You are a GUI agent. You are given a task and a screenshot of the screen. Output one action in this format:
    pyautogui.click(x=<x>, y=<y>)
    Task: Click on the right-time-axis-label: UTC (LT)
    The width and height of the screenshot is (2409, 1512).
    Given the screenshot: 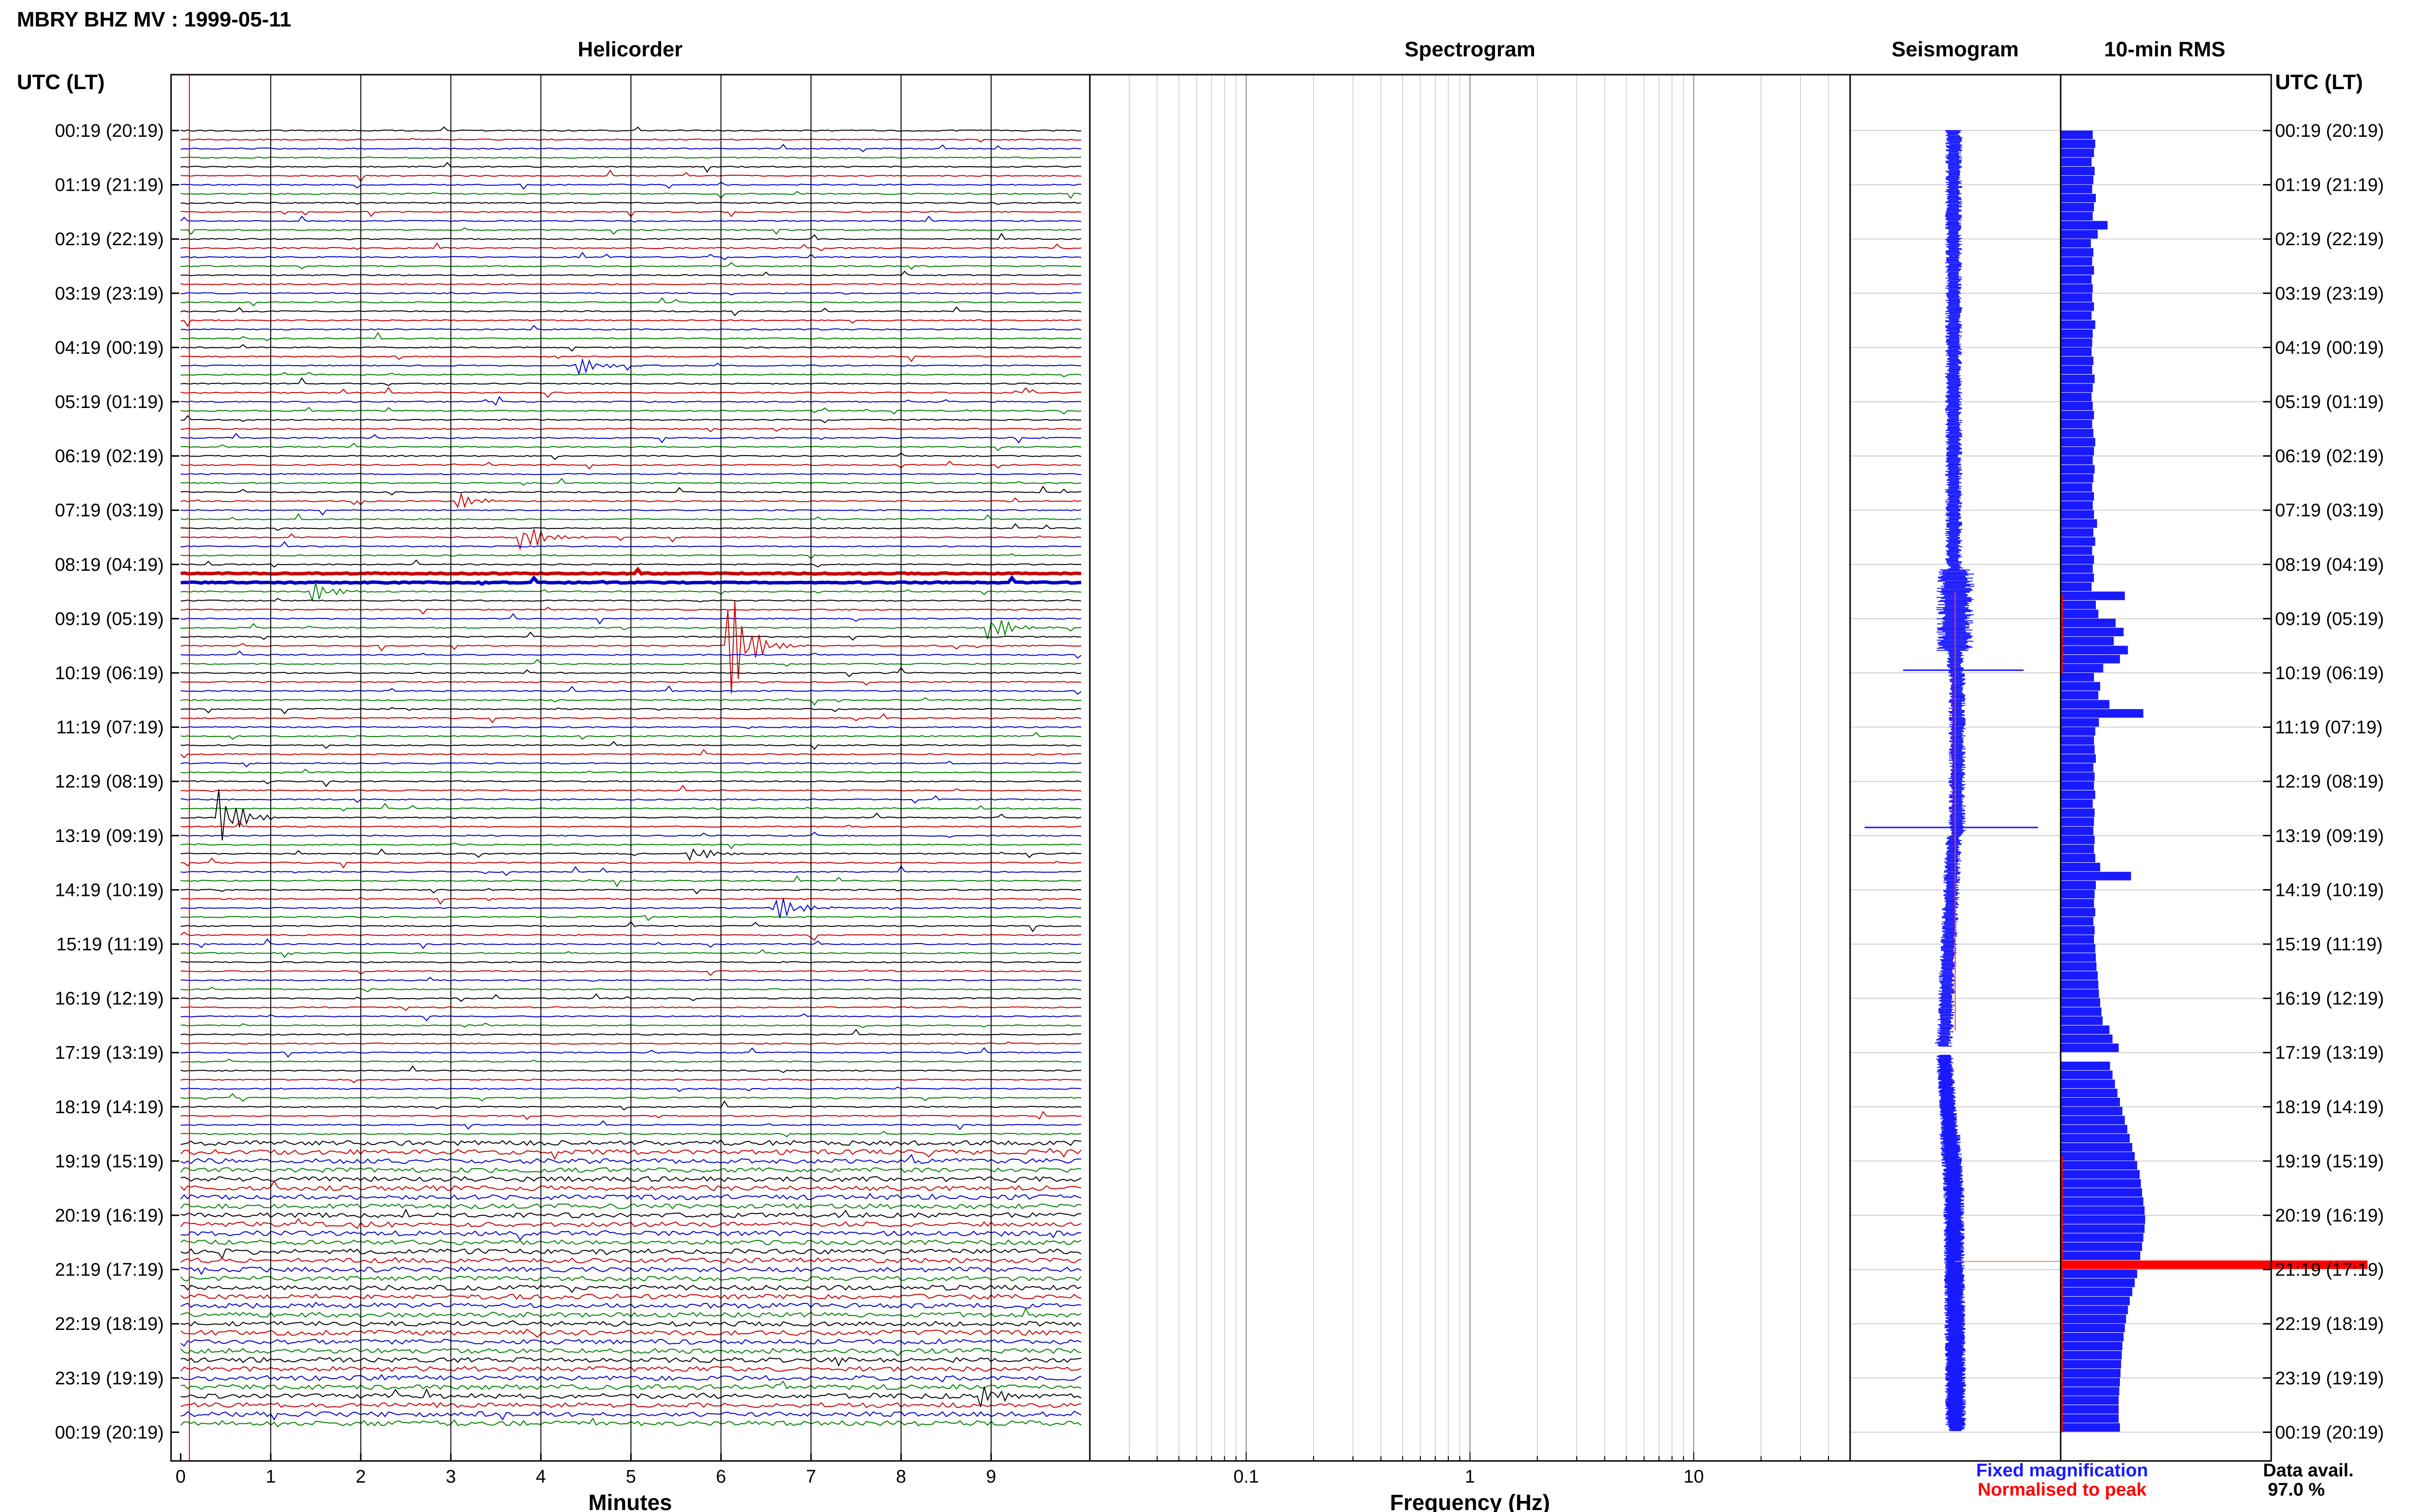 What is the action you would take?
    pyautogui.click(x=2319, y=82)
    